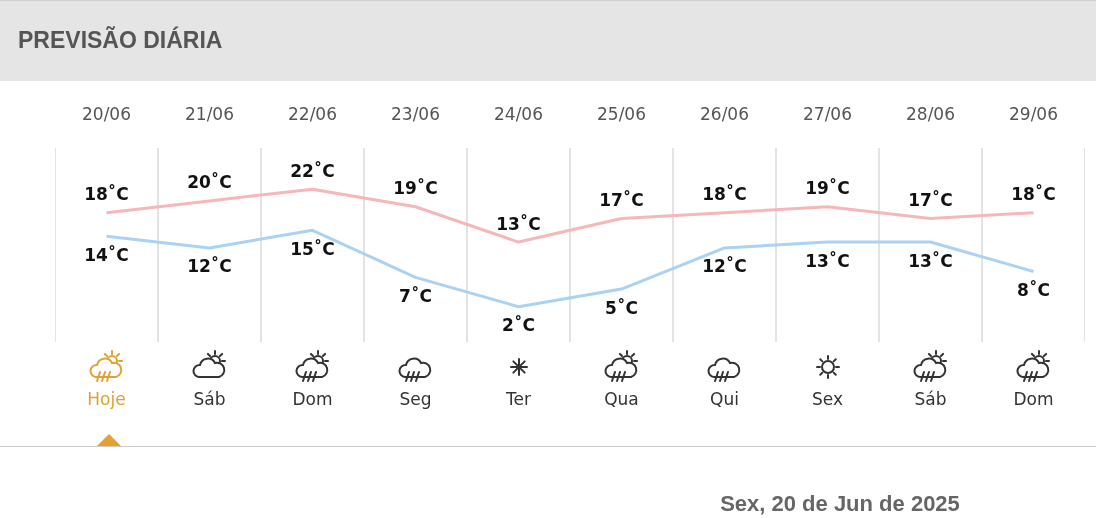 The width and height of the screenshot is (1096, 518). What do you see at coordinates (106, 113) in the screenshot?
I see `x-tick-label: 20/06` at bounding box center [106, 113].